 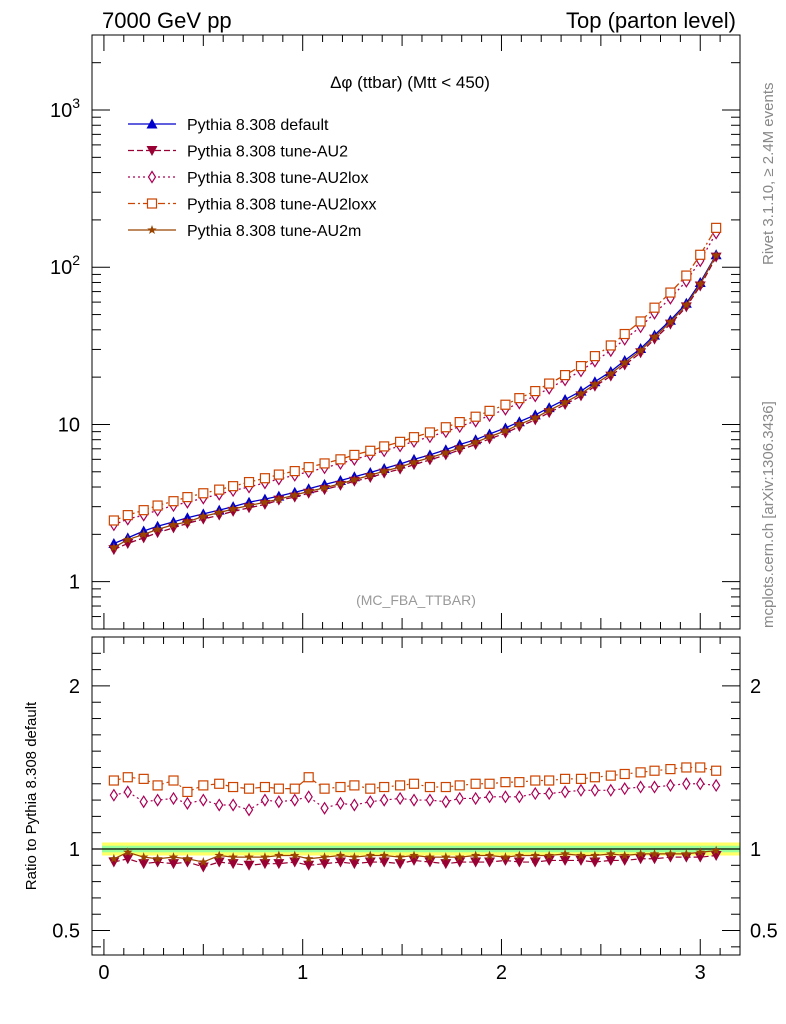 I want to click on analysis-watermark: (MC_FBA_TTBAR), so click(x=416, y=600).